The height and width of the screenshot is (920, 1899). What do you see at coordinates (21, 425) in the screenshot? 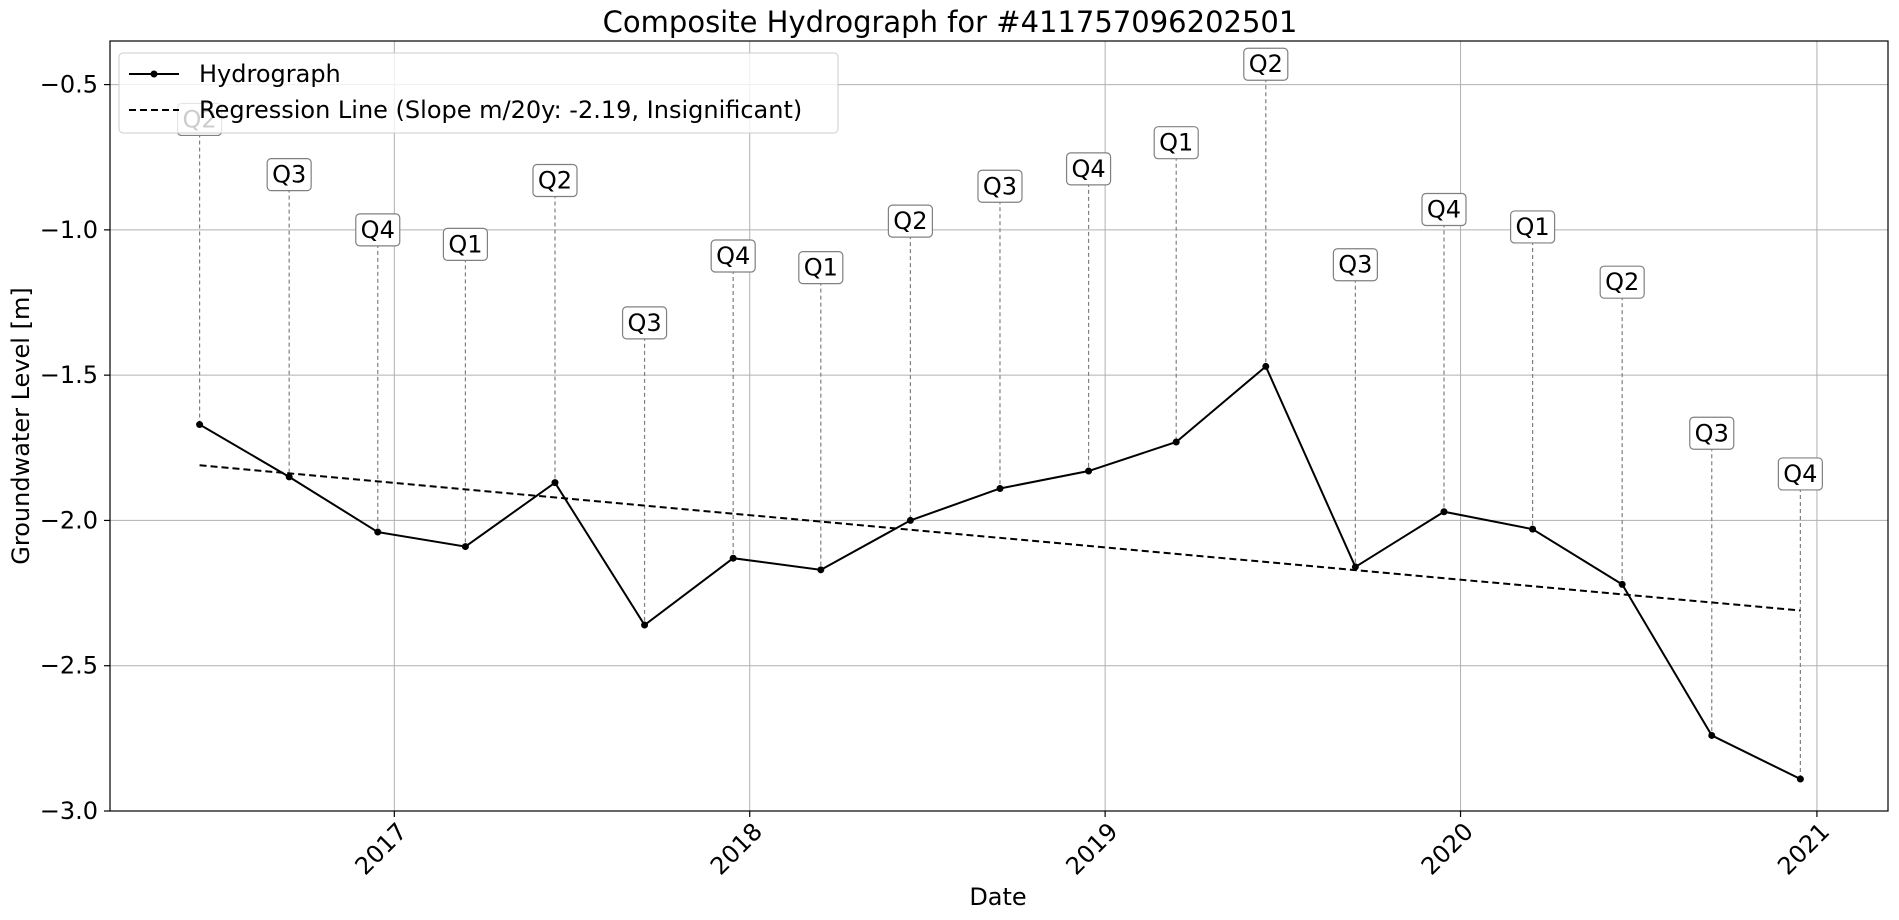
I see `y-axis-label: Groundwater Level [m]` at bounding box center [21, 425].